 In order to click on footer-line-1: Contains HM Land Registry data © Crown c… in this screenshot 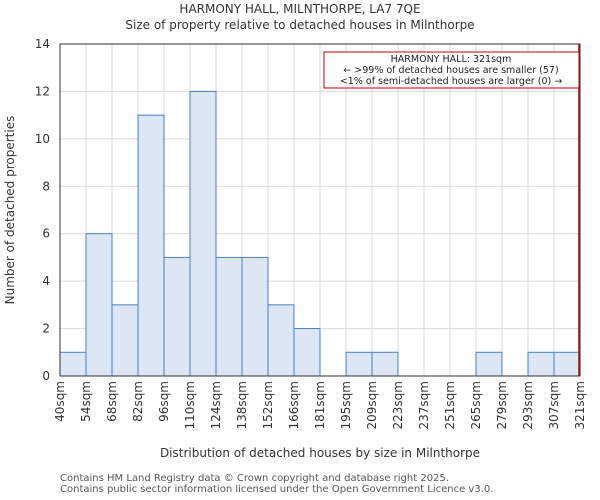, I will do `click(254, 478)`.